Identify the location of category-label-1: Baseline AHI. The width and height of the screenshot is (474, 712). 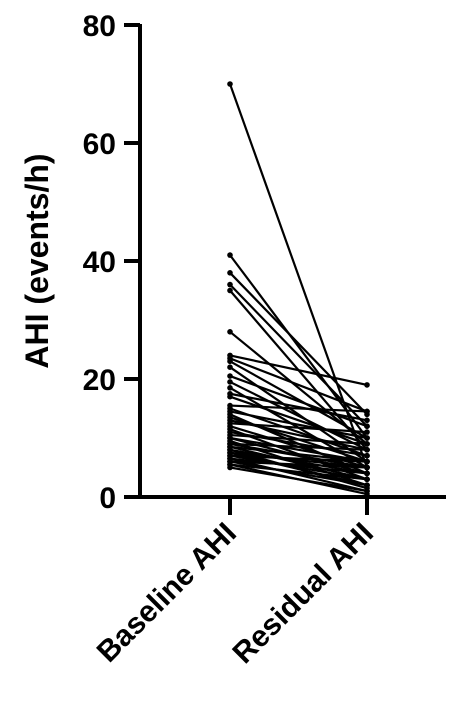
(167, 593).